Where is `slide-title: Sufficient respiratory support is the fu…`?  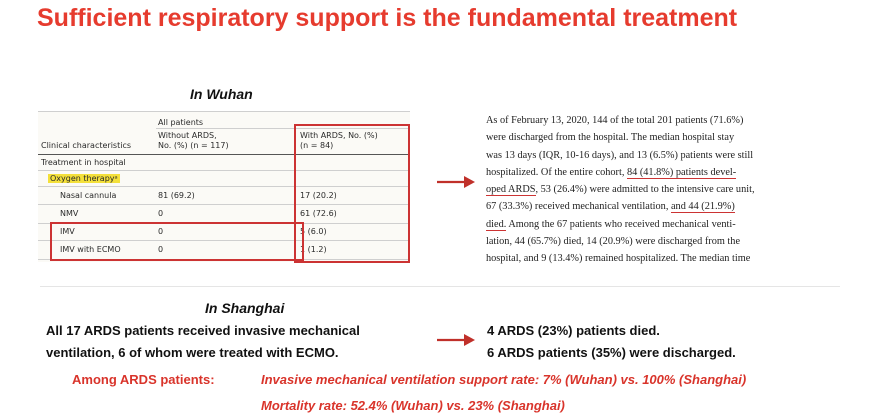 slide-title: Sufficient respiratory support is the fu… is located at coordinates (387, 18).